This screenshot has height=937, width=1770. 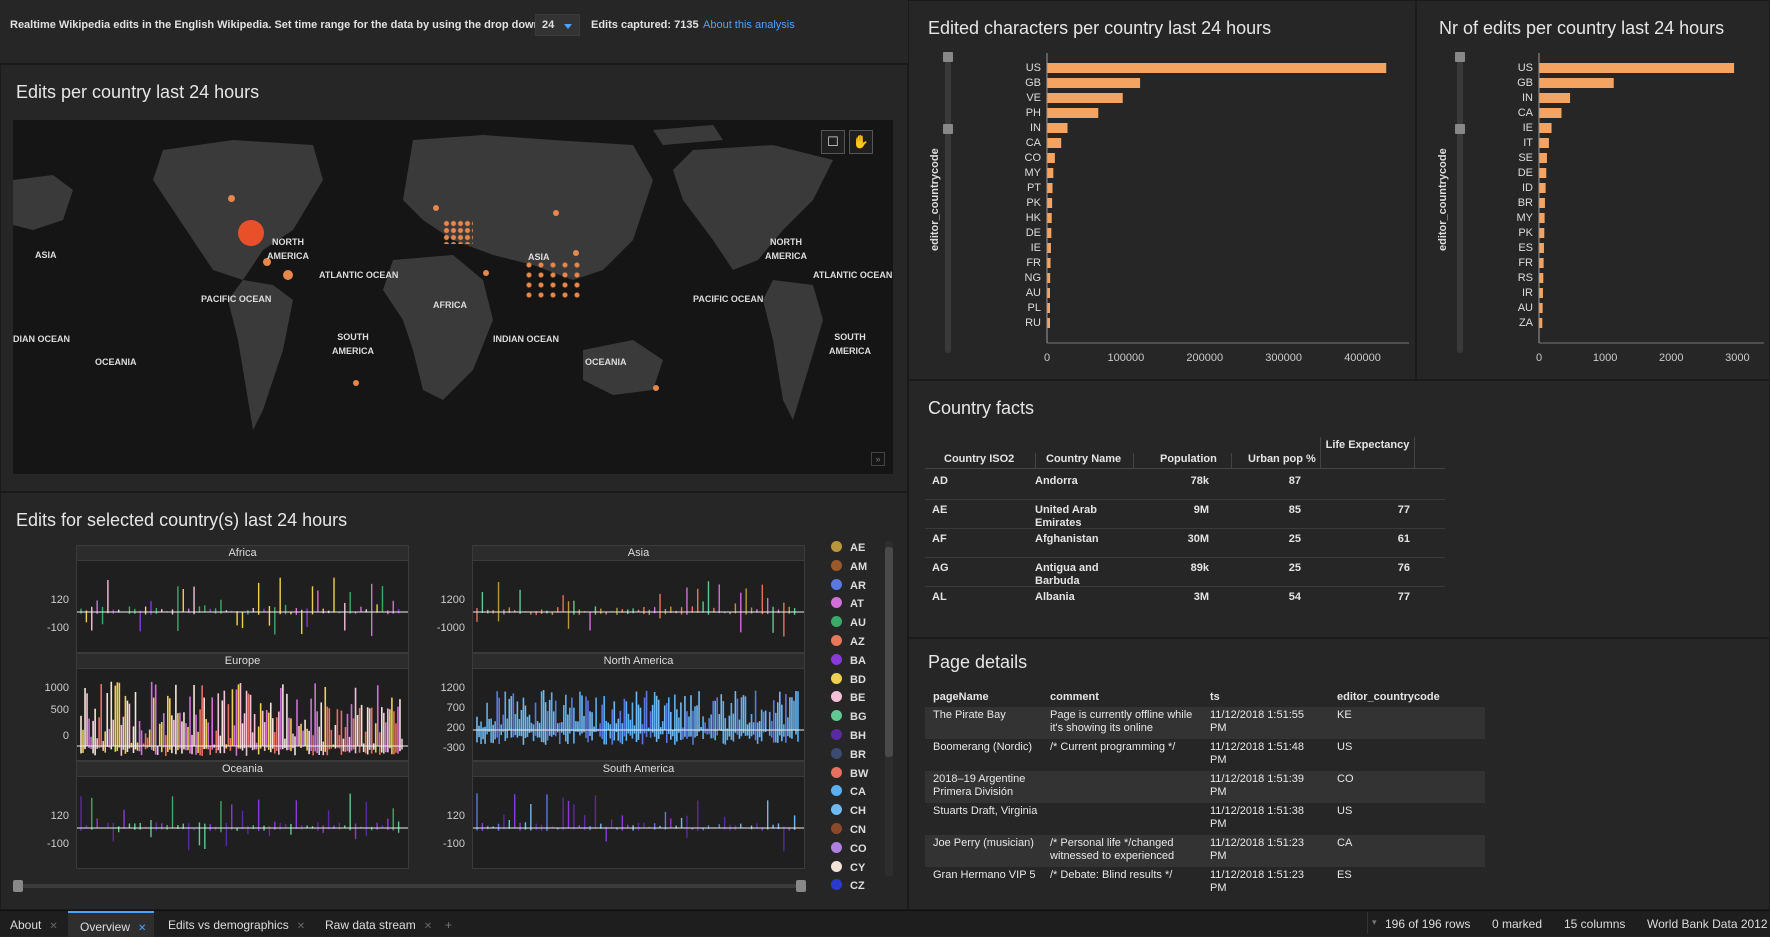 I want to click on tab-about: About ✕, so click(x=34, y=924).